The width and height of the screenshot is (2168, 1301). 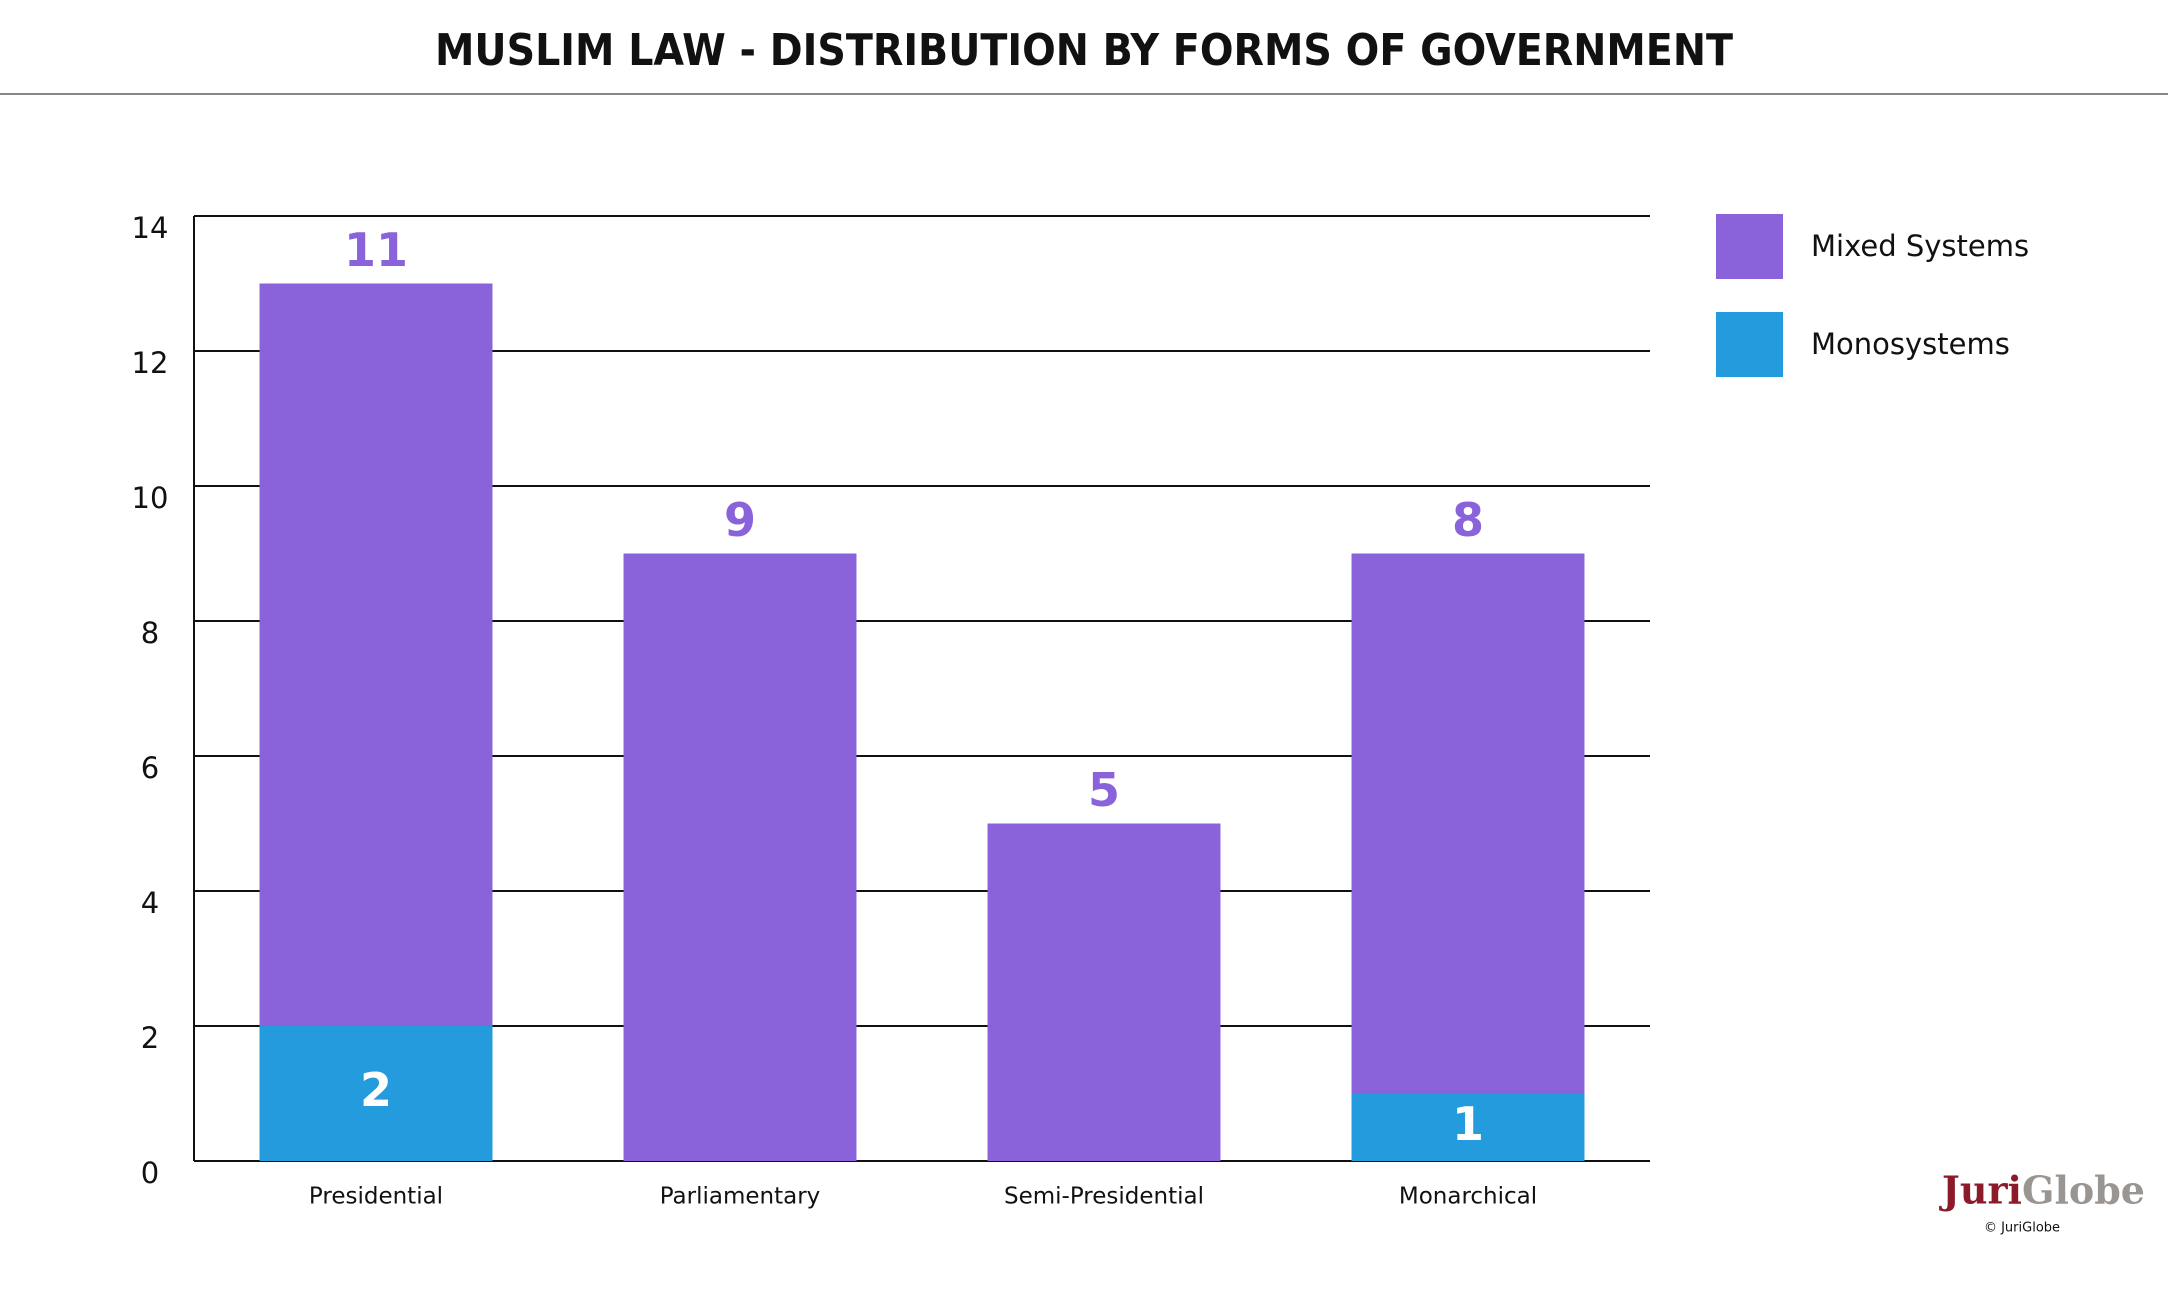 What do you see at coordinates (2083, 1190) in the screenshot?
I see `brand-second: Globe` at bounding box center [2083, 1190].